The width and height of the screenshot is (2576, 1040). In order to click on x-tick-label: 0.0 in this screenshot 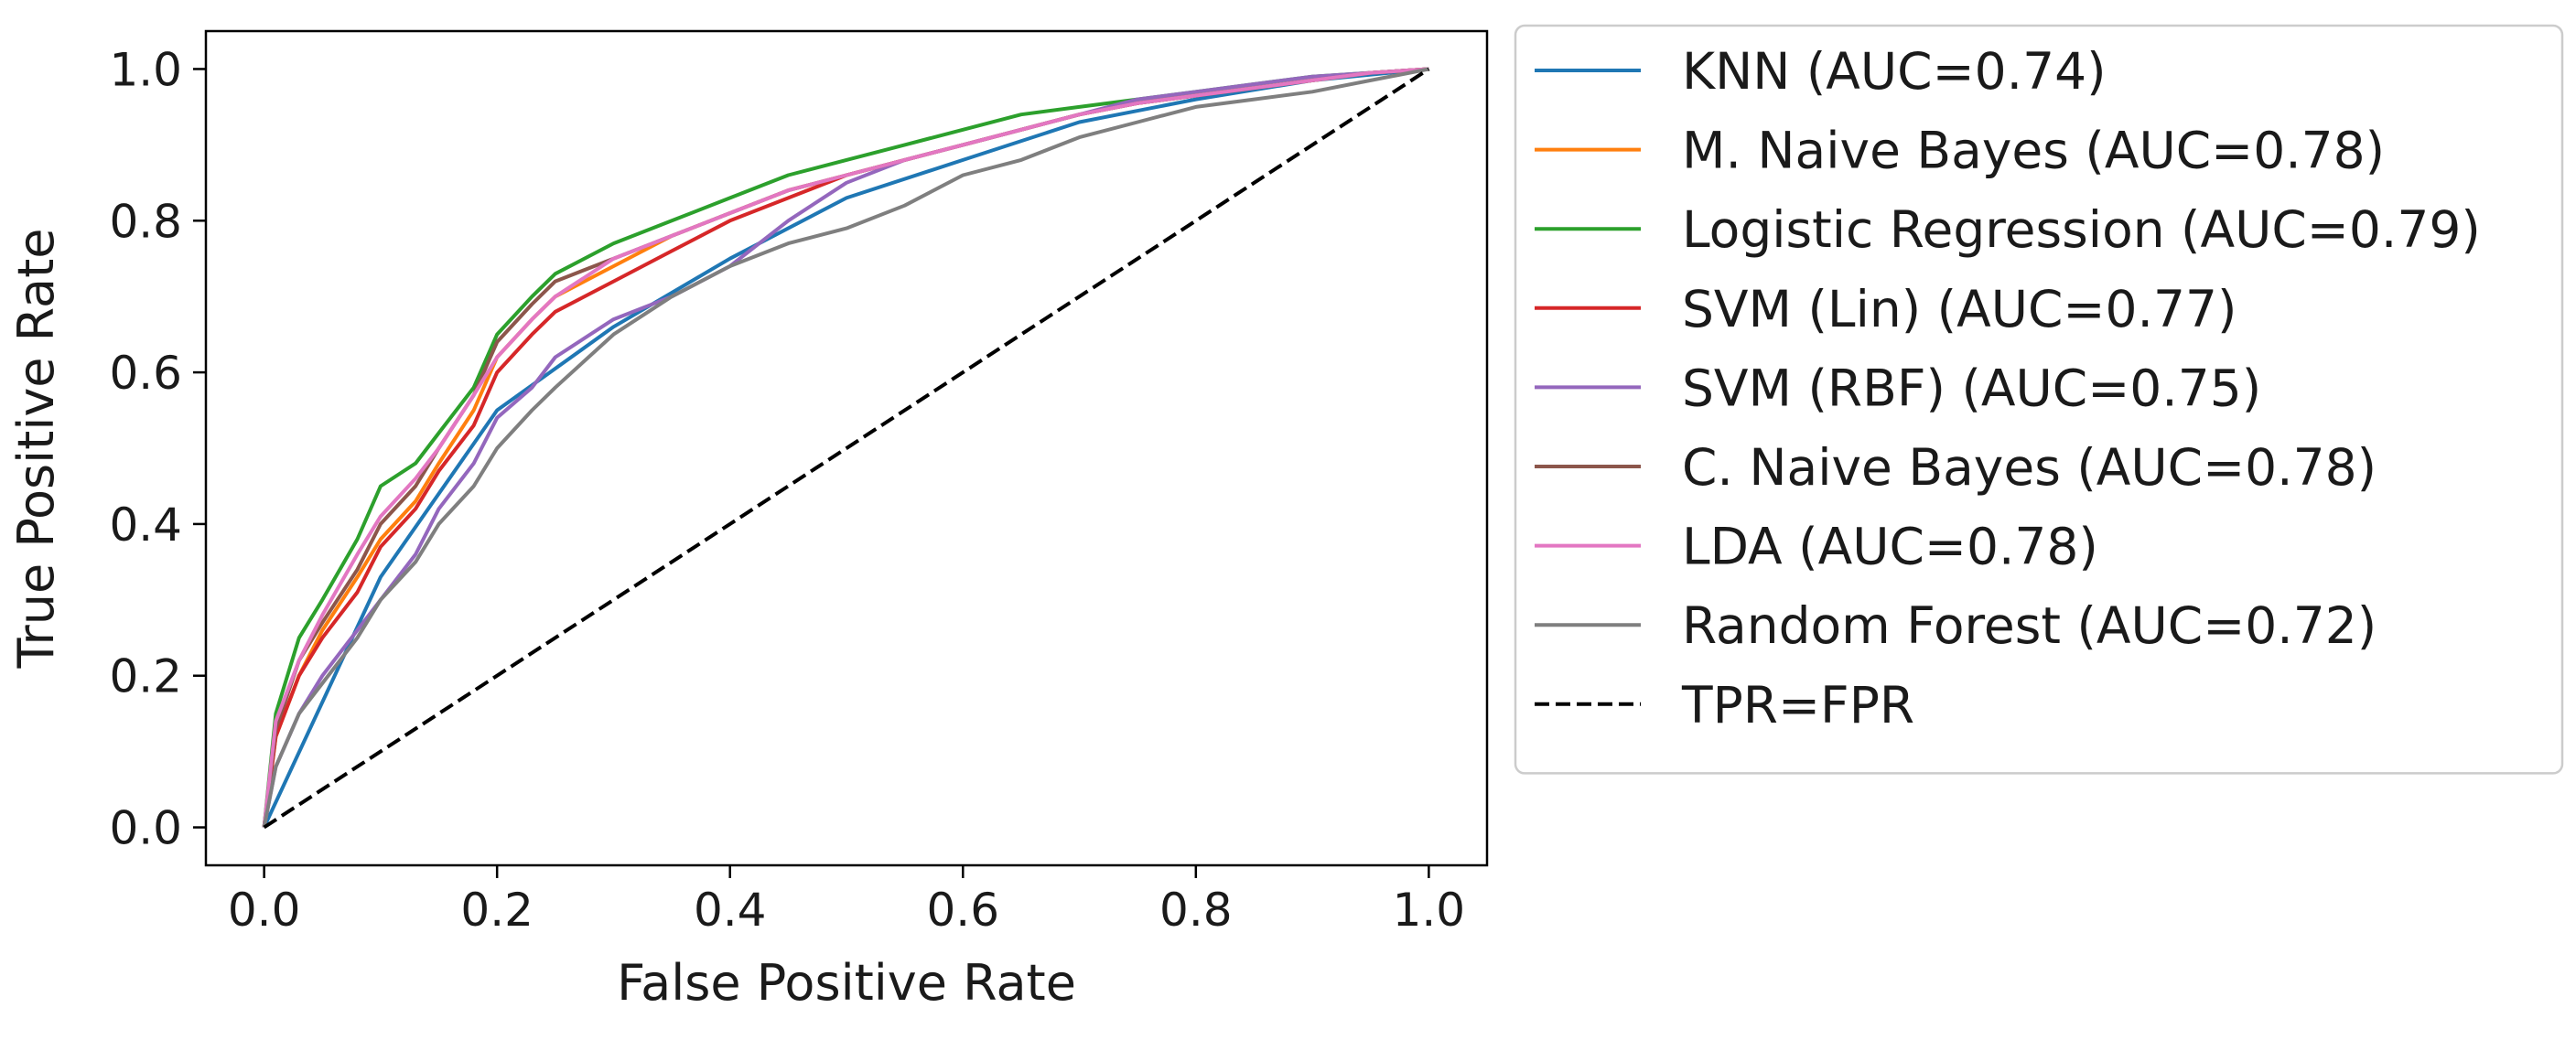, I will do `click(264, 910)`.